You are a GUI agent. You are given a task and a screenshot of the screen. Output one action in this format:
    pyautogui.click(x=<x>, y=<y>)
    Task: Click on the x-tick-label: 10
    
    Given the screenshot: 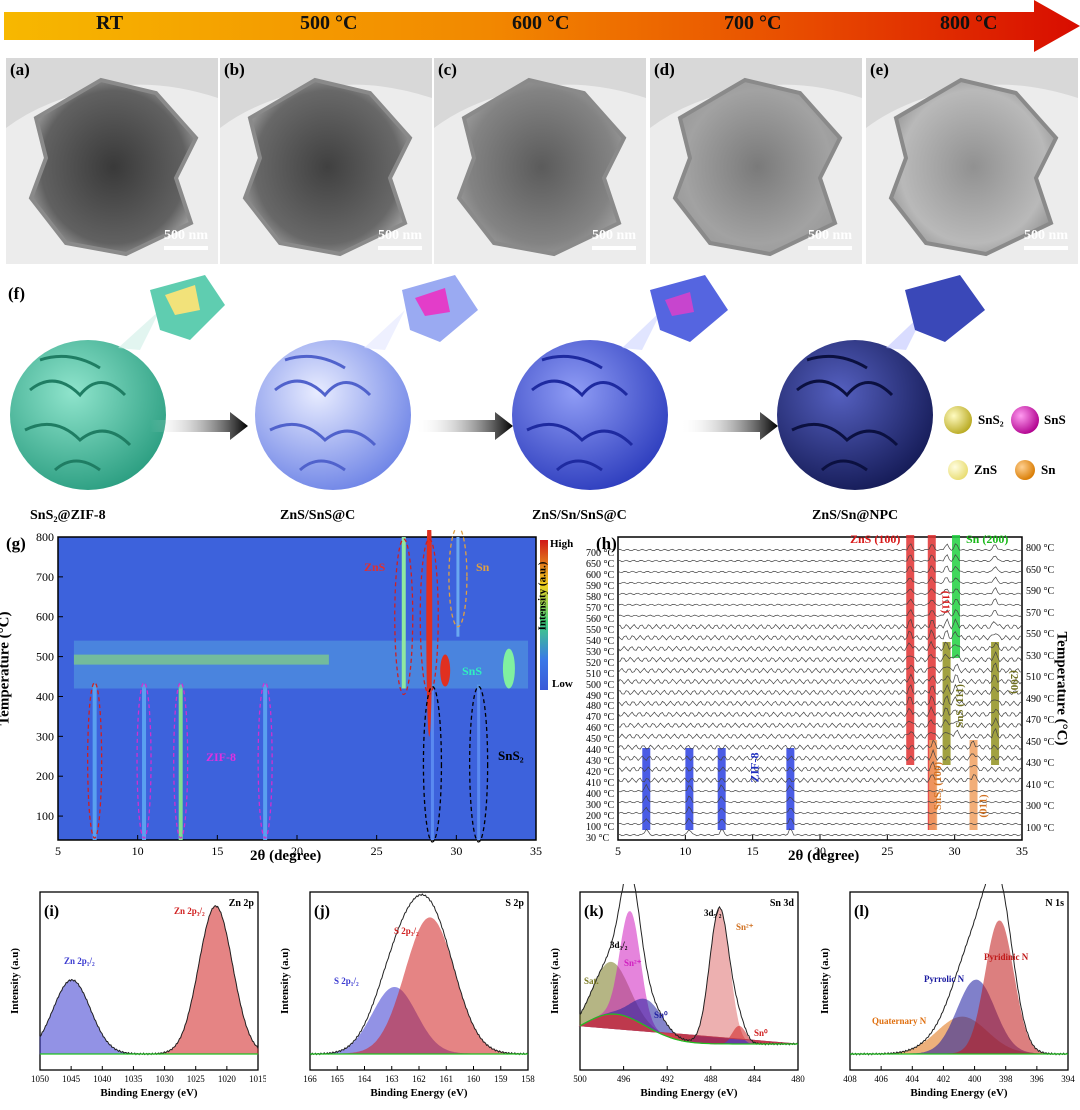 What is the action you would take?
    pyautogui.click(x=685, y=851)
    